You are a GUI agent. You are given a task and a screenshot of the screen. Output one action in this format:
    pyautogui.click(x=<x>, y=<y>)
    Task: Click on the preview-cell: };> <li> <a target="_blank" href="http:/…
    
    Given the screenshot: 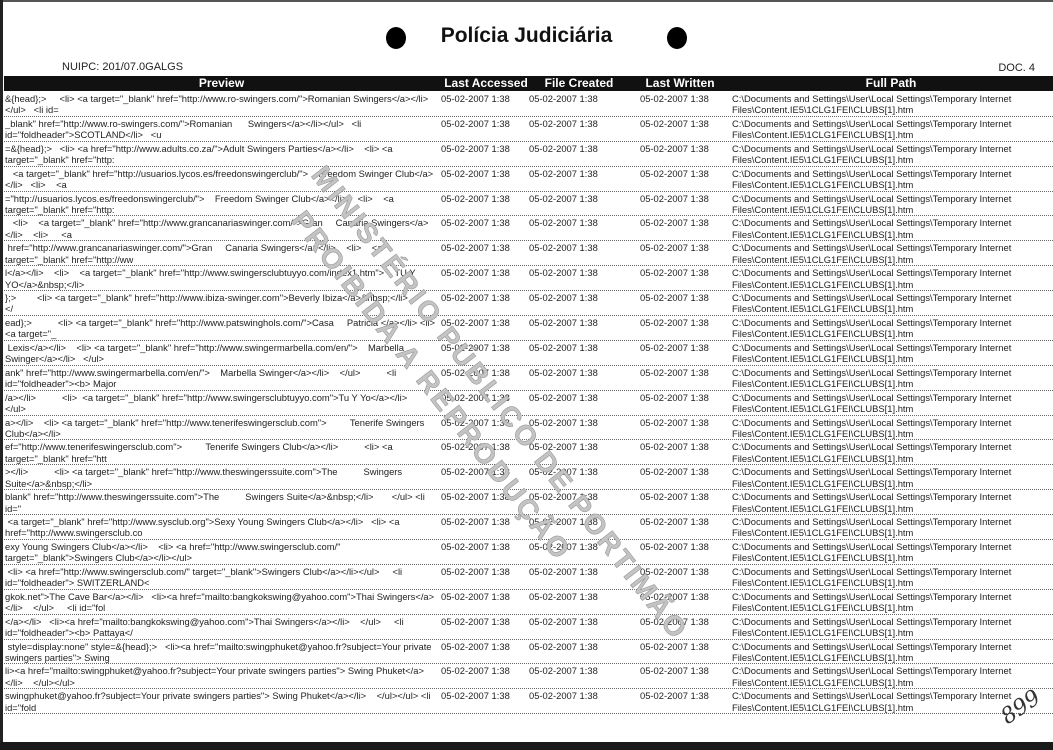 What is the action you would take?
    pyautogui.click(x=219, y=303)
    